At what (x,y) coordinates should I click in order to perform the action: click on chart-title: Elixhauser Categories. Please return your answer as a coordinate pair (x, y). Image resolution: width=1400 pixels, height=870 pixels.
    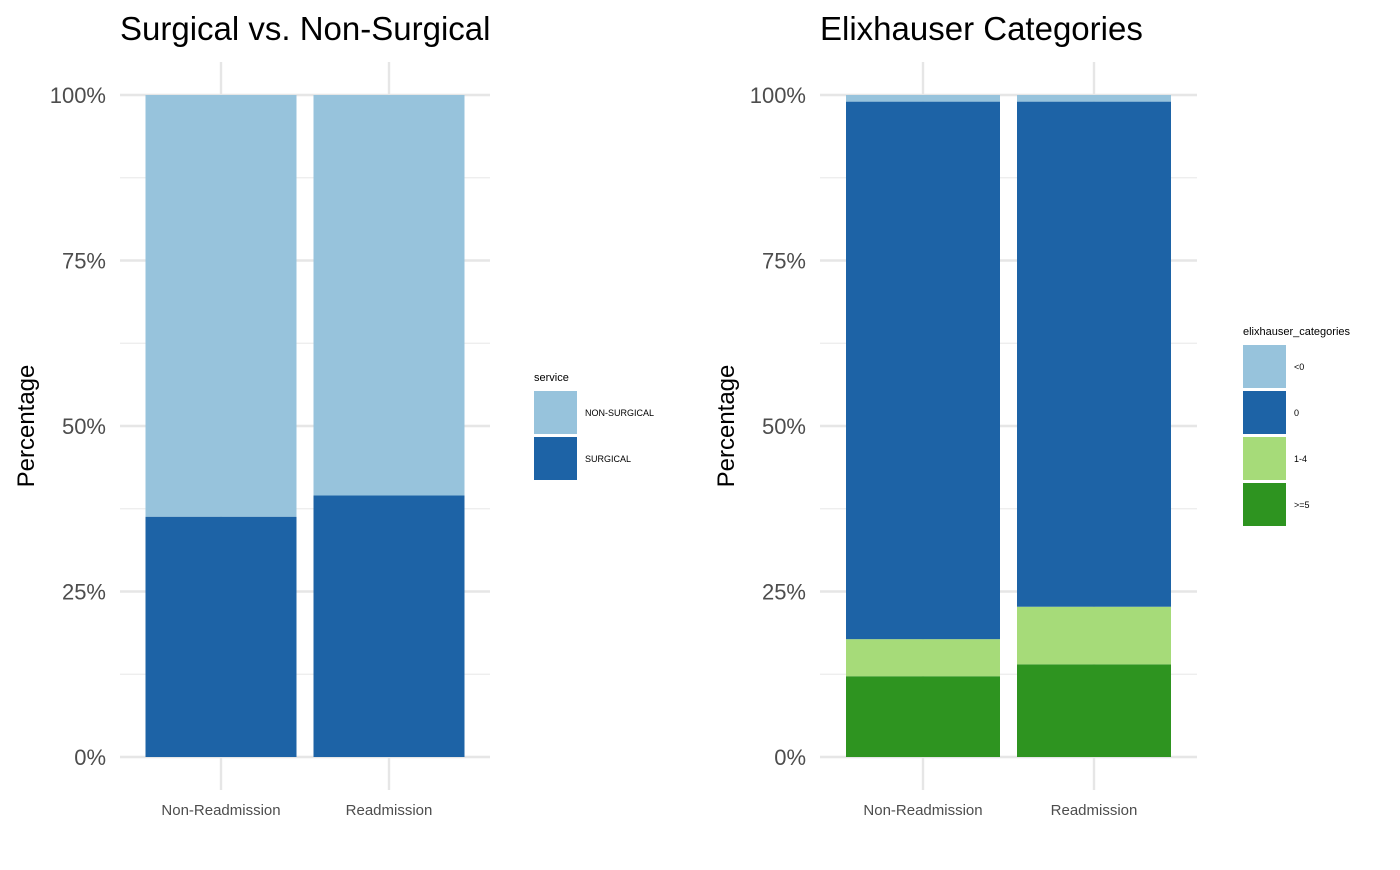
    Looking at the image, I should click on (981, 28).